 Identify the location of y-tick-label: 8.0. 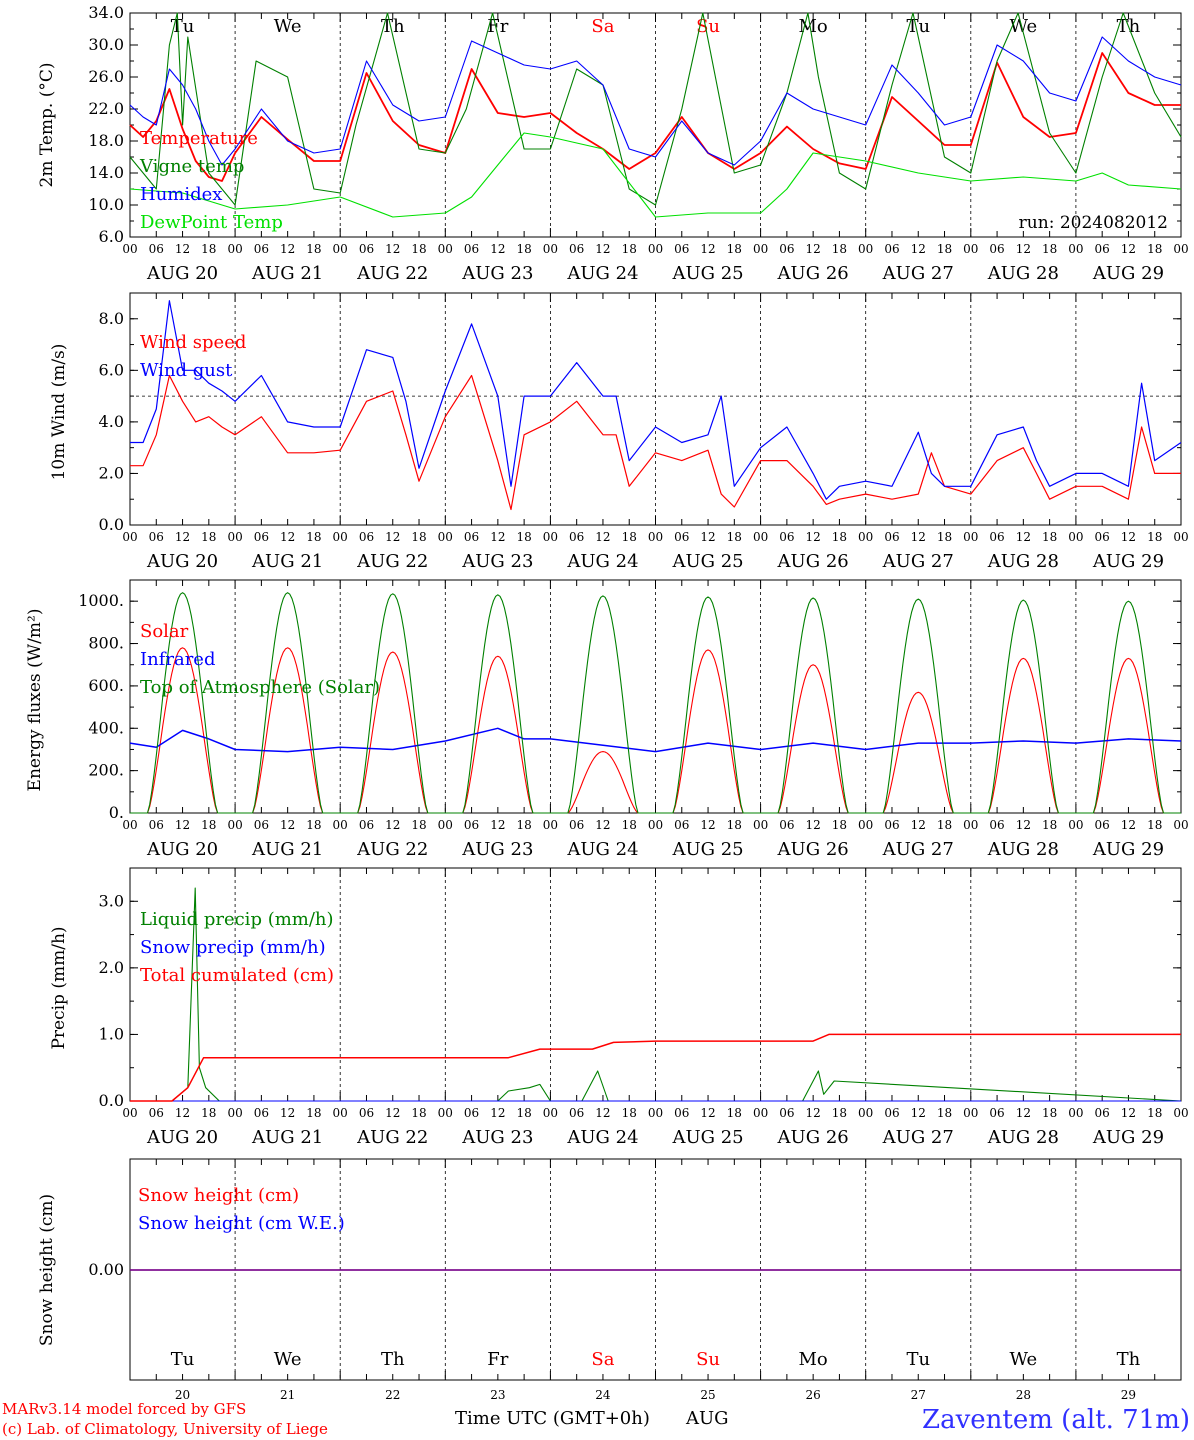
(111, 318).